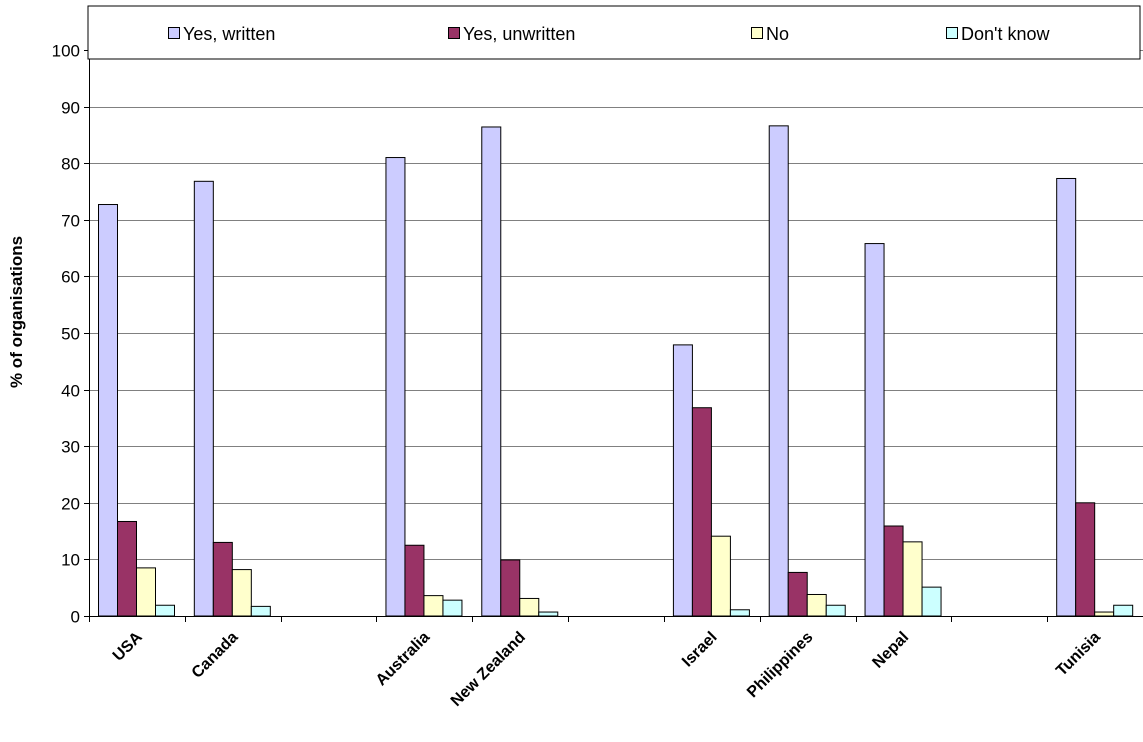 This screenshot has width=1143, height=742. I want to click on x-category-label: New Zealand, so click(488, 669).